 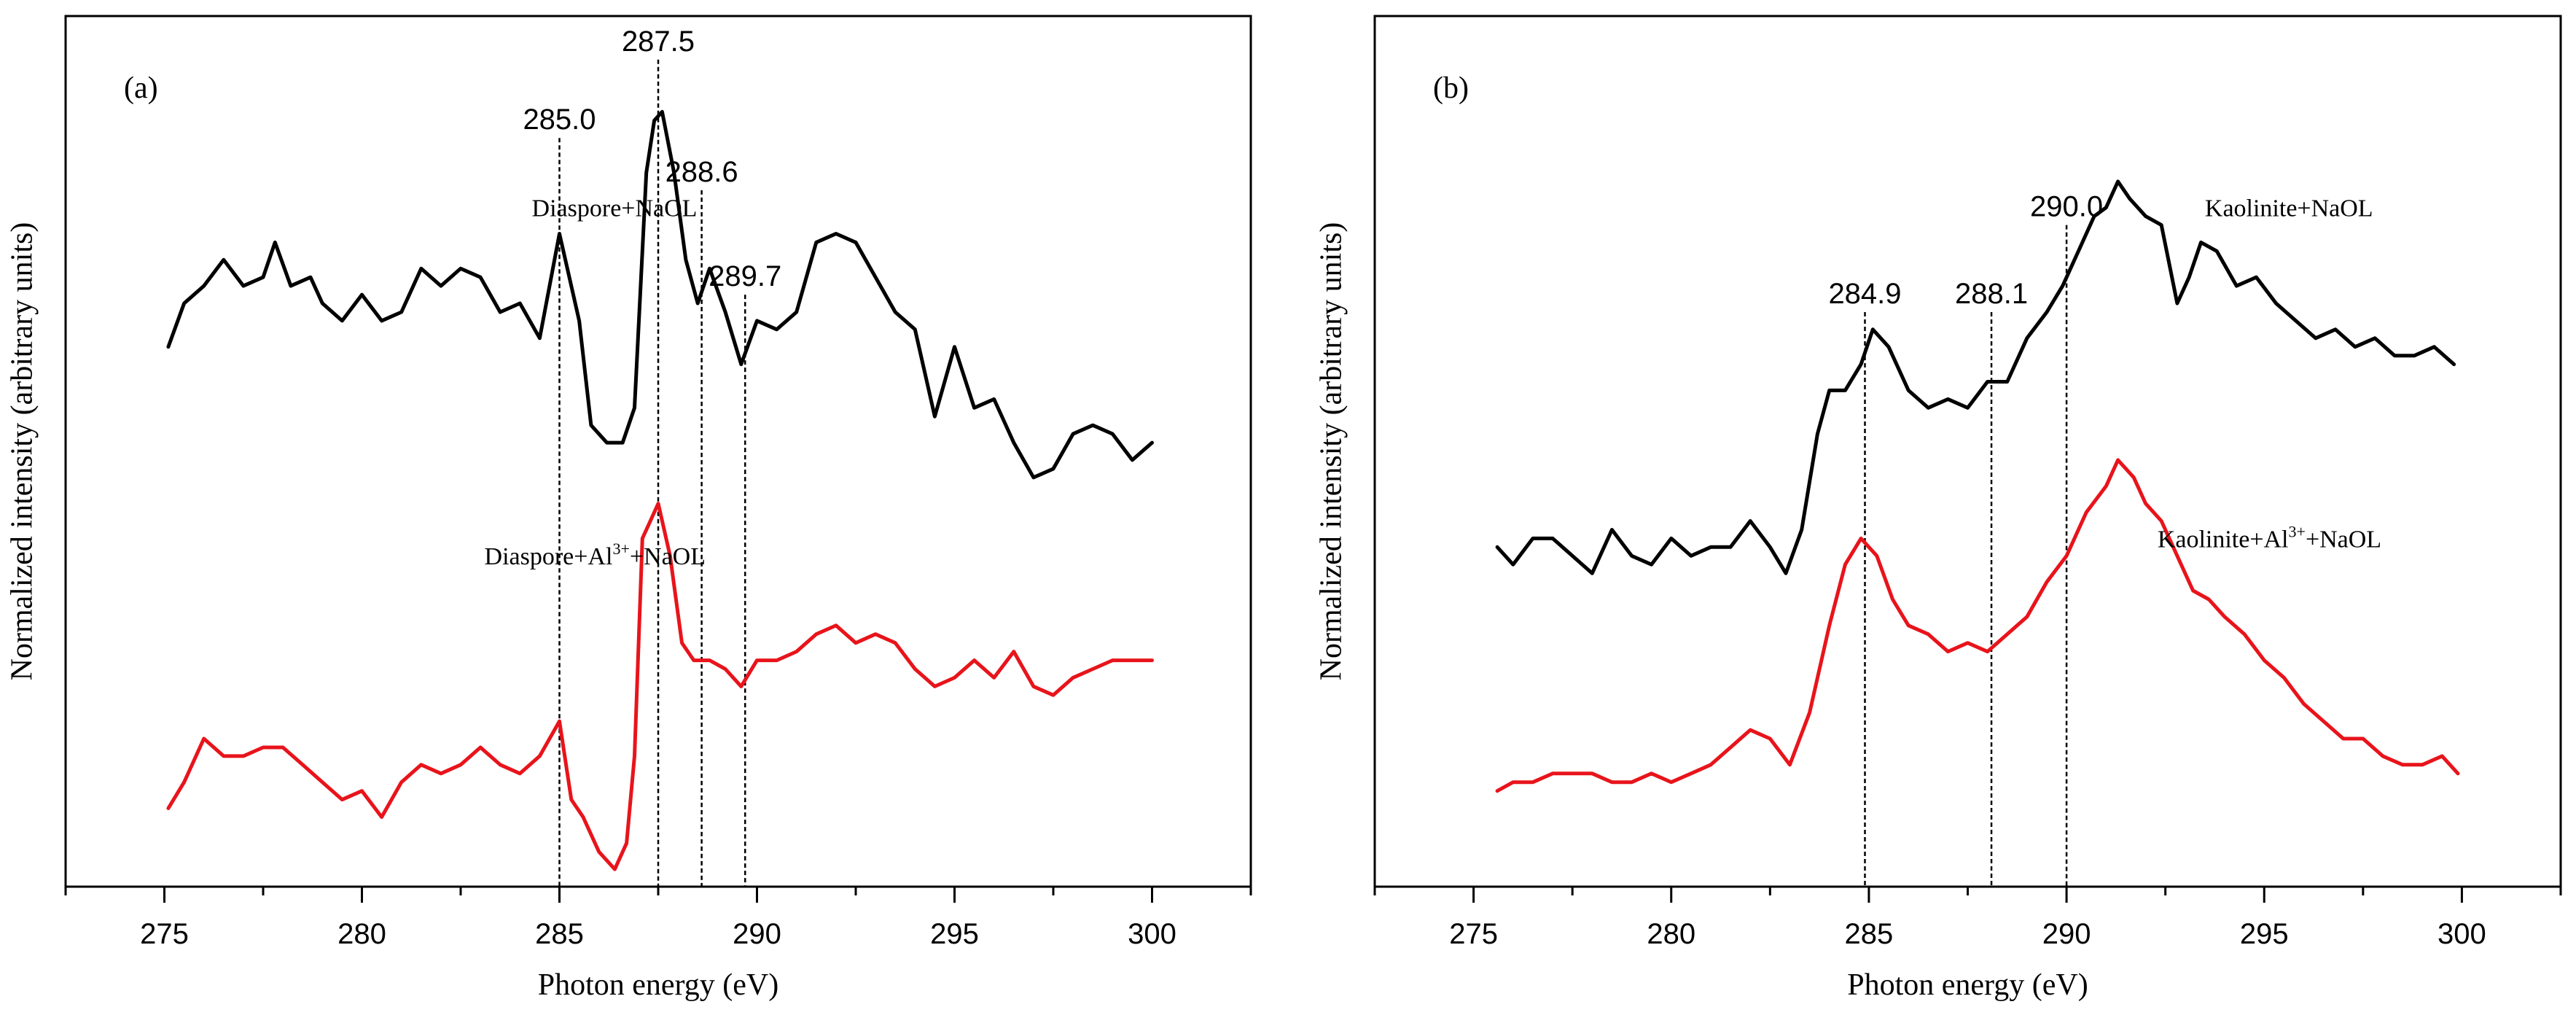 What do you see at coordinates (141, 88) in the screenshot?
I see `panel-label: (a)` at bounding box center [141, 88].